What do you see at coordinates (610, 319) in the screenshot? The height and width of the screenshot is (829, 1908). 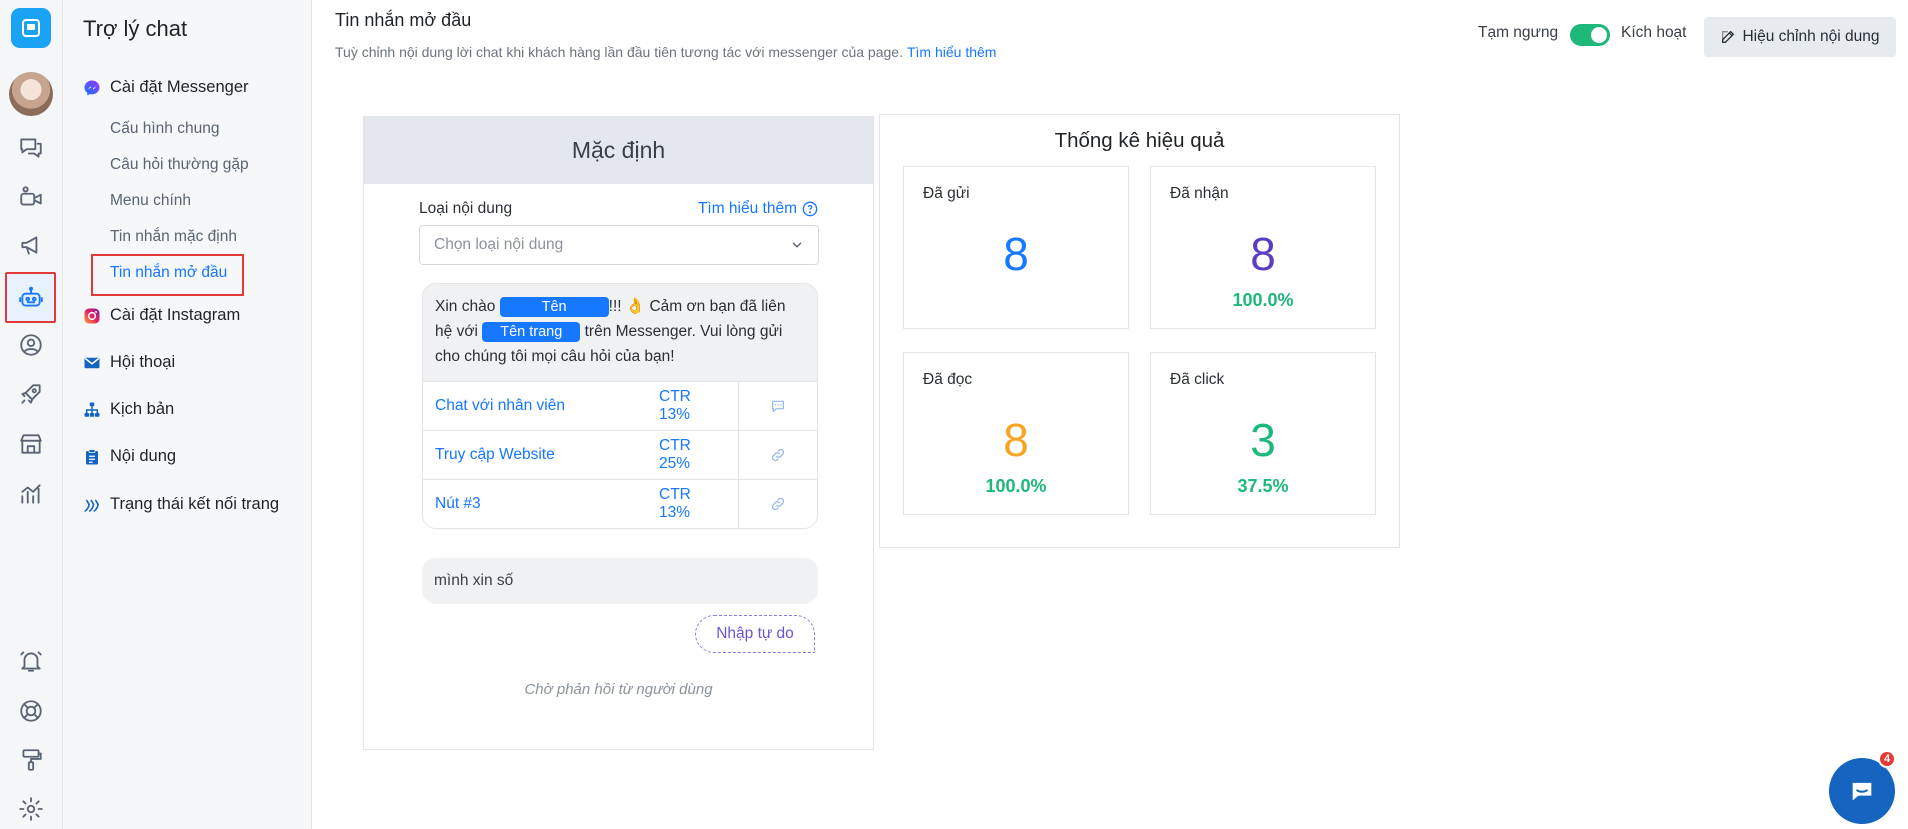 I see `message-text-part: !!! 👌 Cảm ơn bạn đã liên hệ` at bounding box center [610, 319].